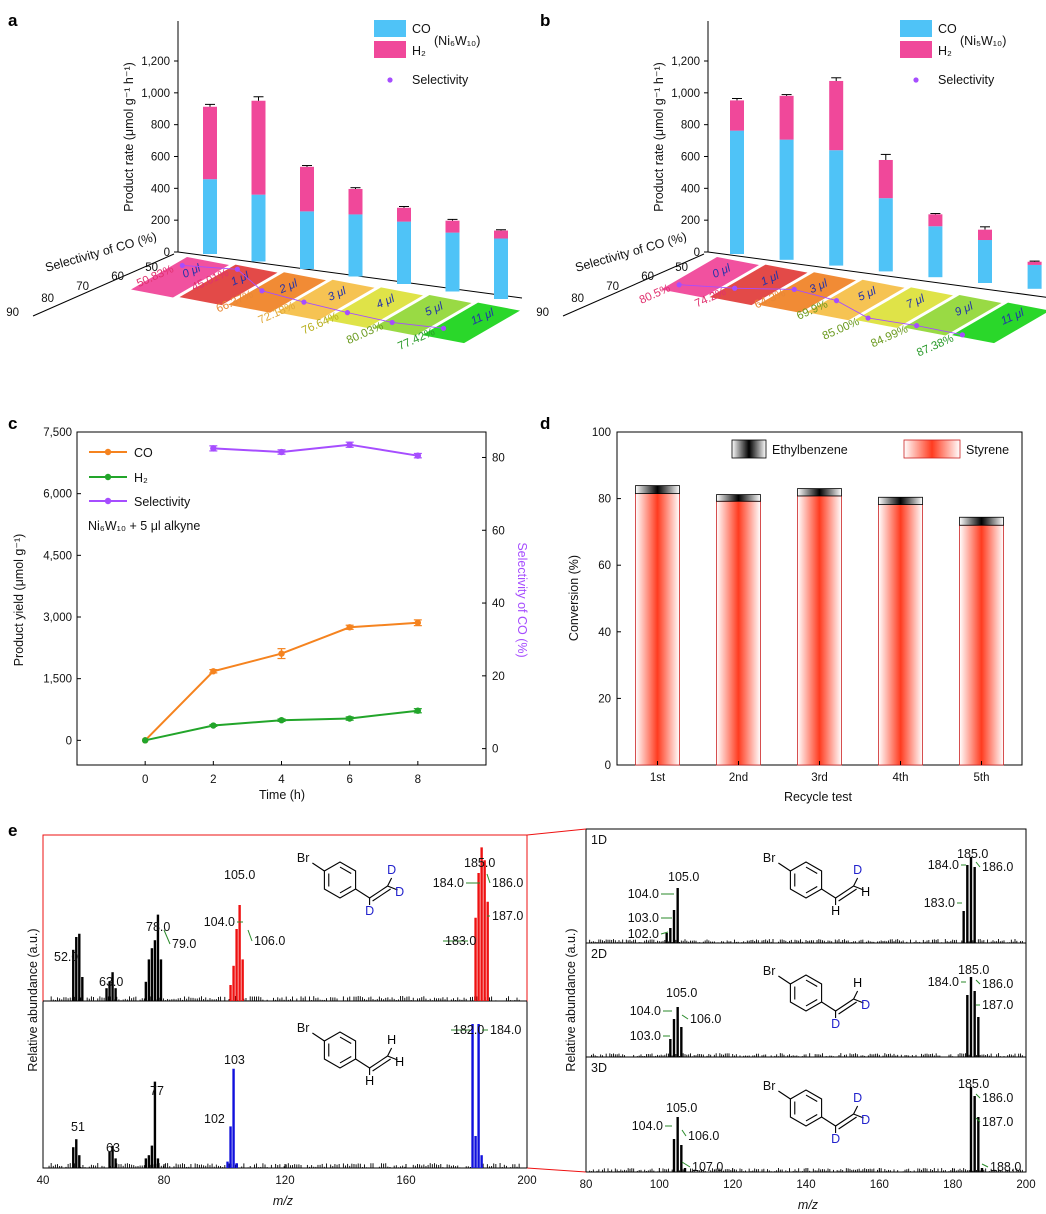  I want to click on e-peak-label: 77, so click(157, 1091).